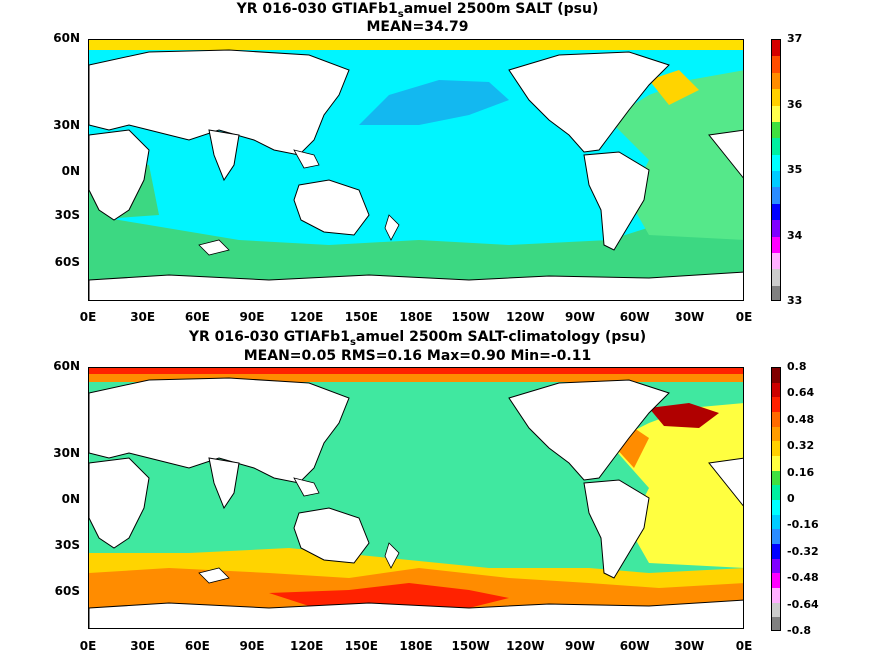  What do you see at coordinates (580, 646) in the screenshot?
I see `map2-lon-label: 90W` at bounding box center [580, 646].